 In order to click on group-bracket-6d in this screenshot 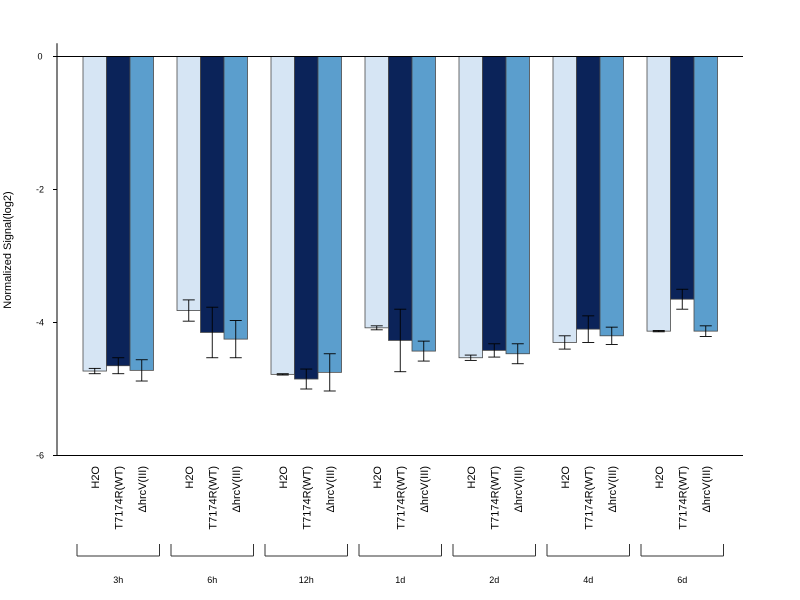, I will do `click(682, 550)`.